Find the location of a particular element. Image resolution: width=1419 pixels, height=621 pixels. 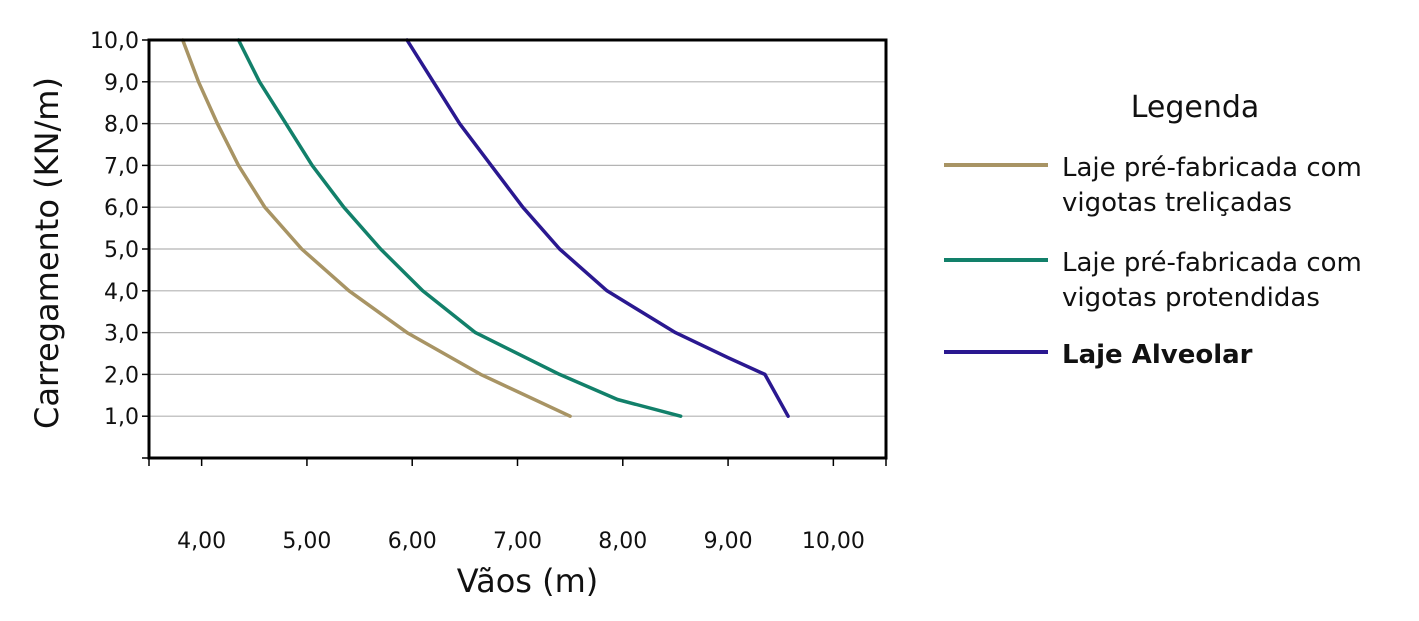

legend-label: Laje Alveolar is located at coordinates (1157, 355).